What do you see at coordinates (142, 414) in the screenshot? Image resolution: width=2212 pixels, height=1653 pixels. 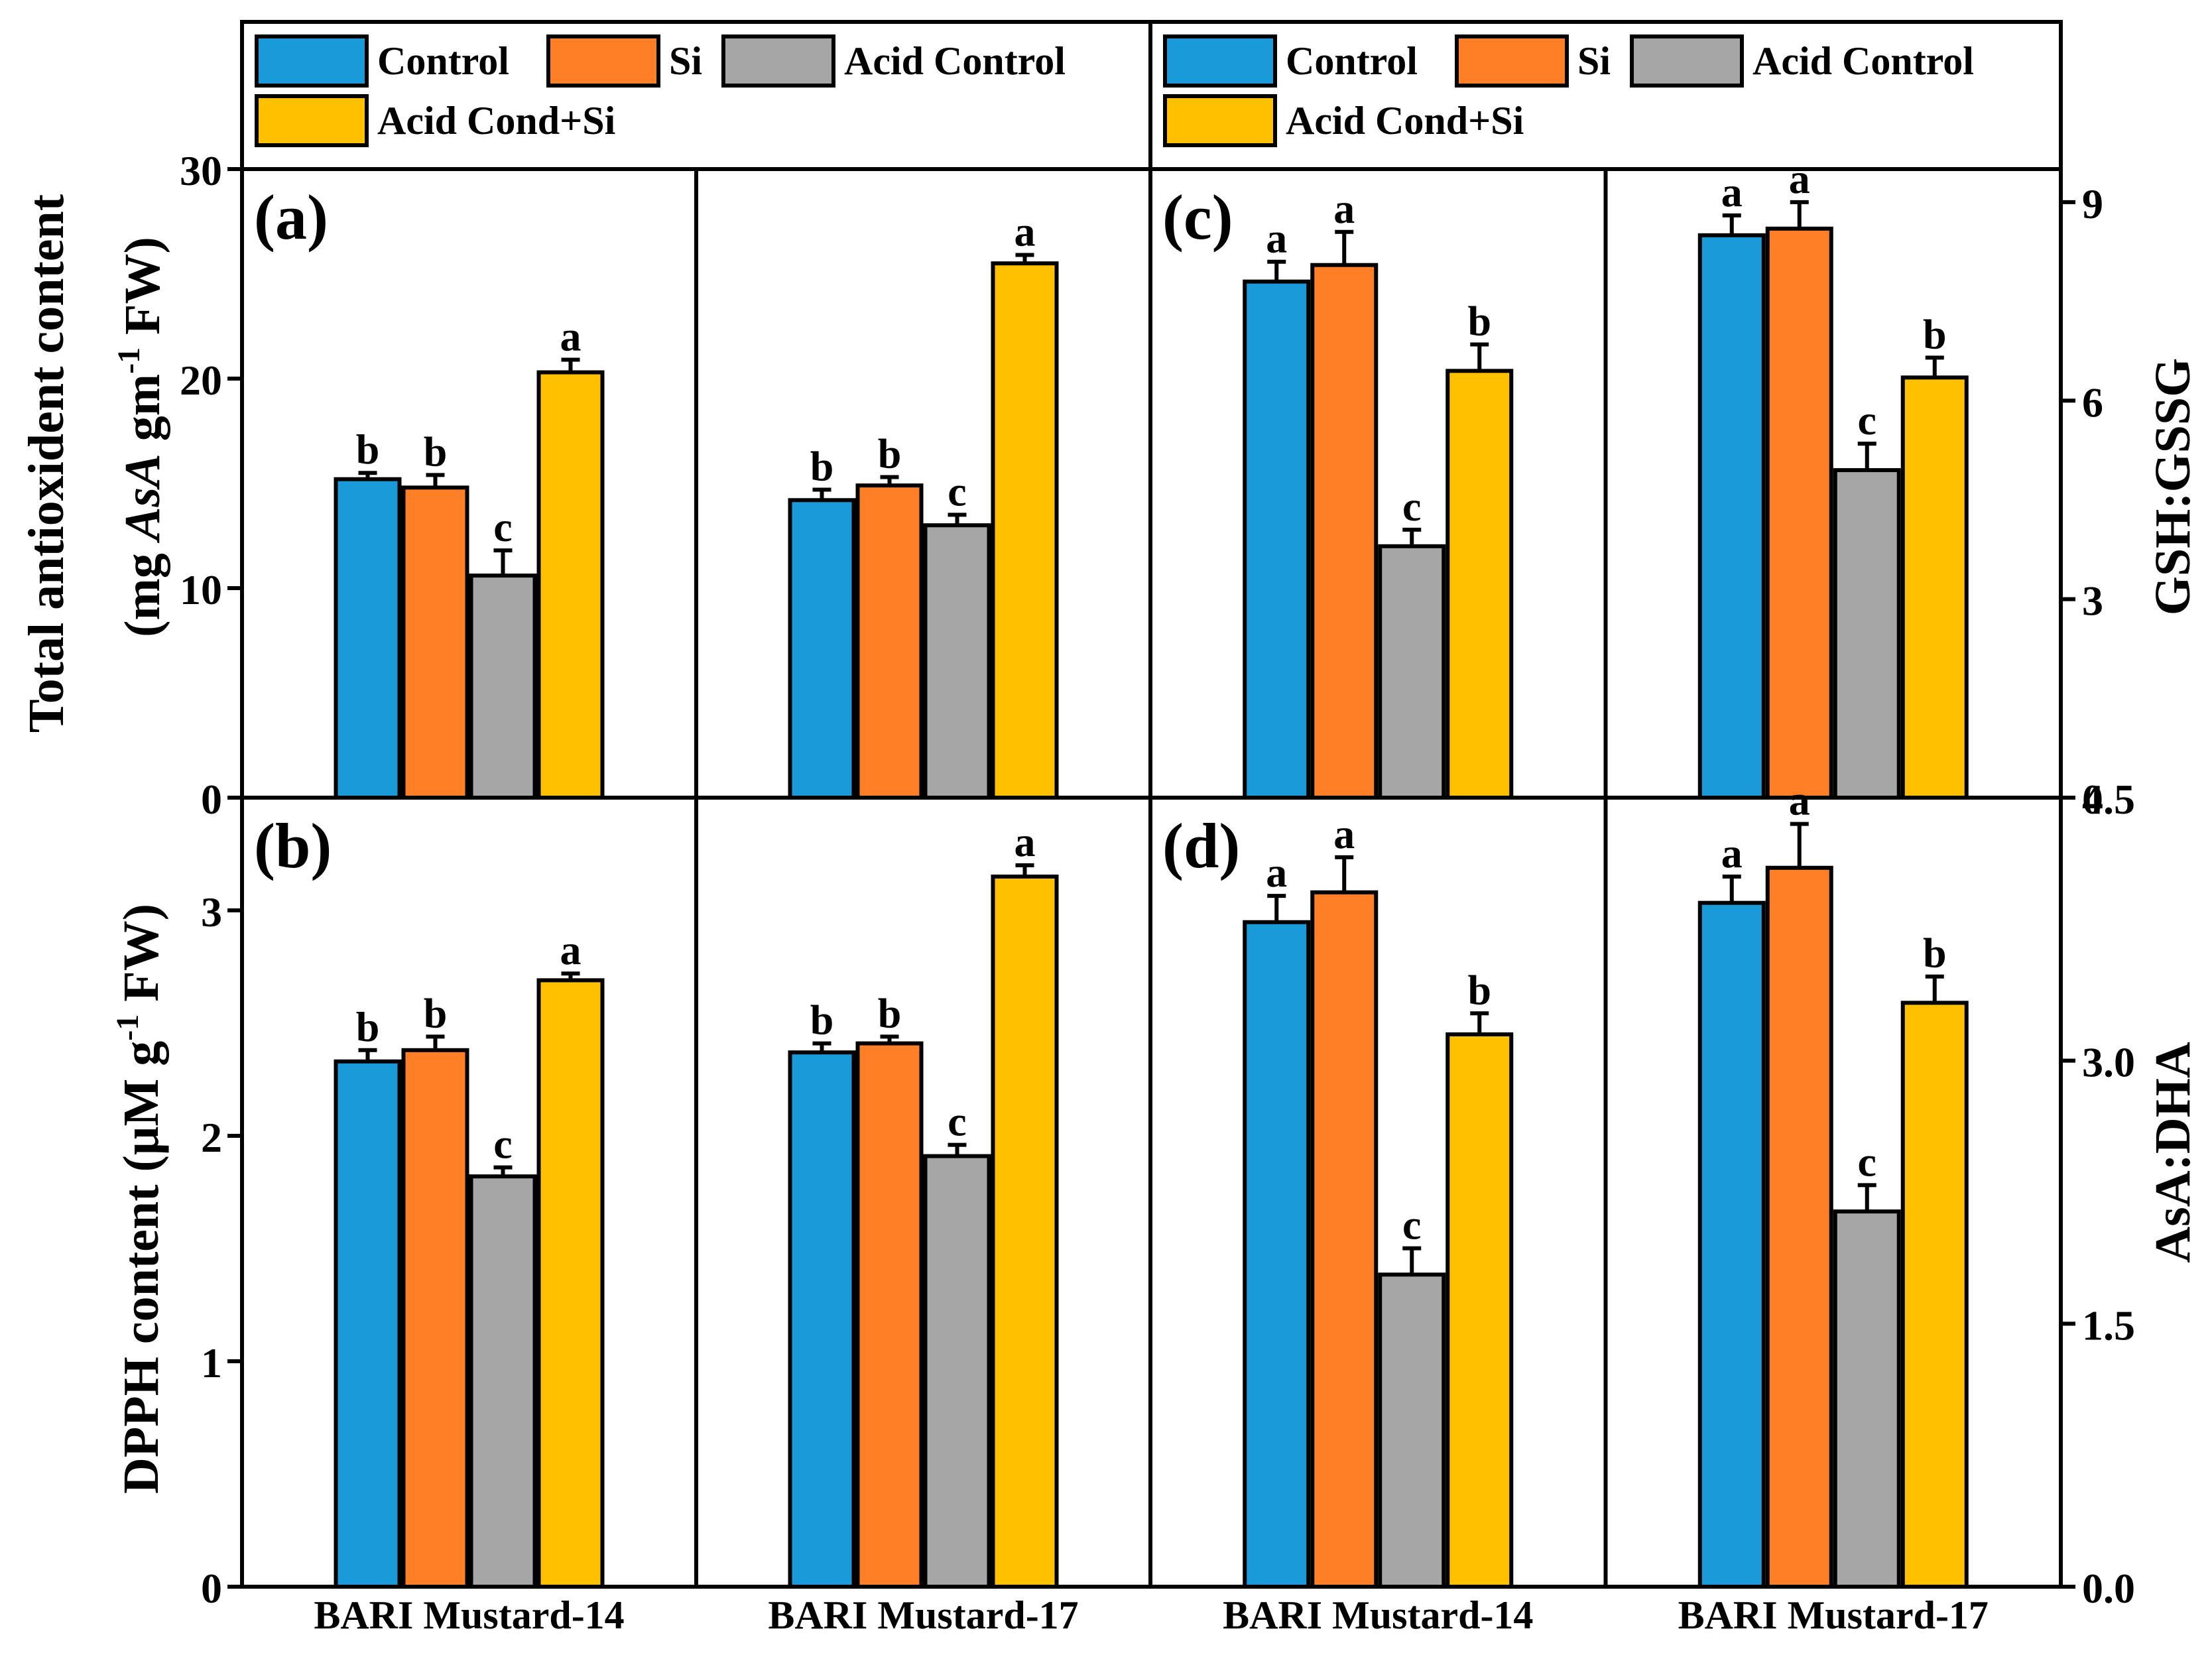 I see `y-title-part: gm` at bounding box center [142, 414].